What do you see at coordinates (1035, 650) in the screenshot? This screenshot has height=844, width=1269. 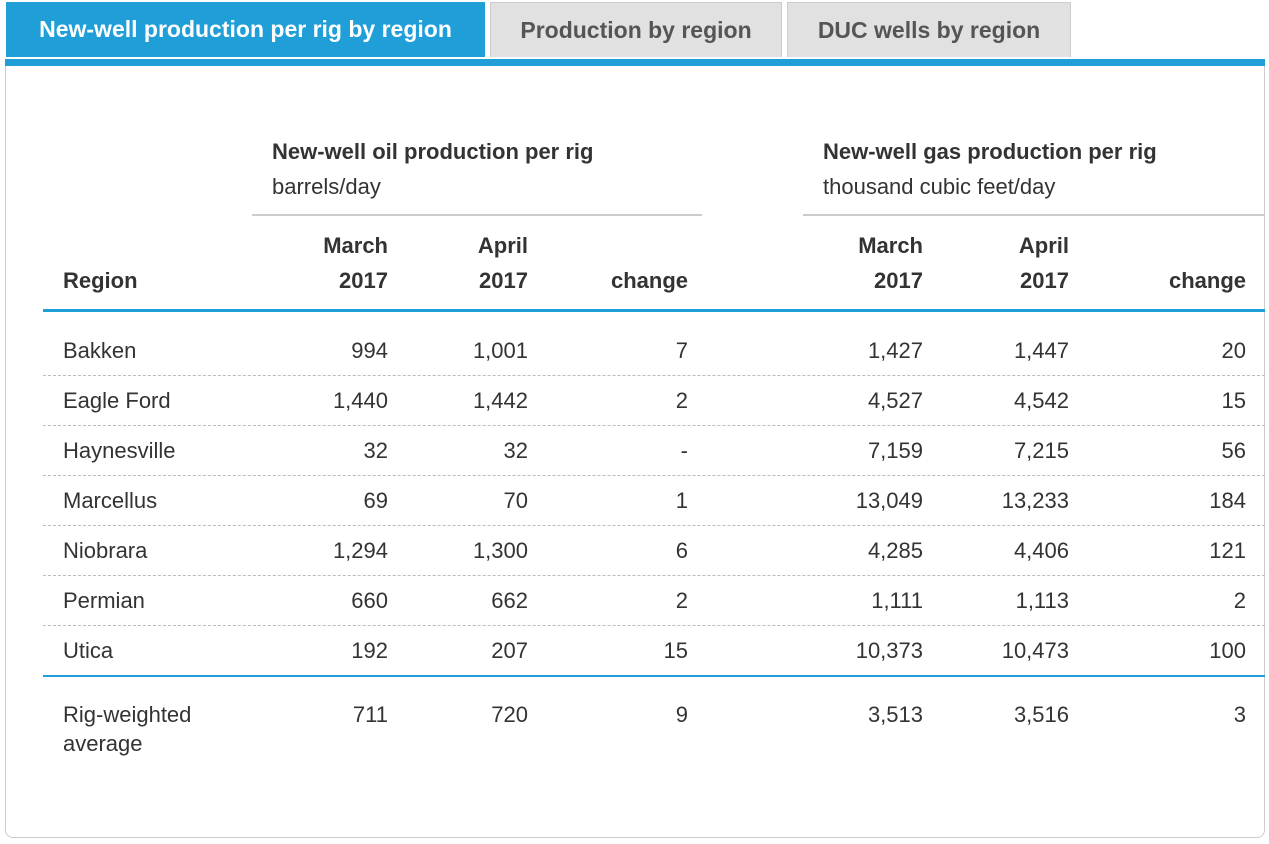 I see `row-gas-april: 10,473` at bounding box center [1035, 650].